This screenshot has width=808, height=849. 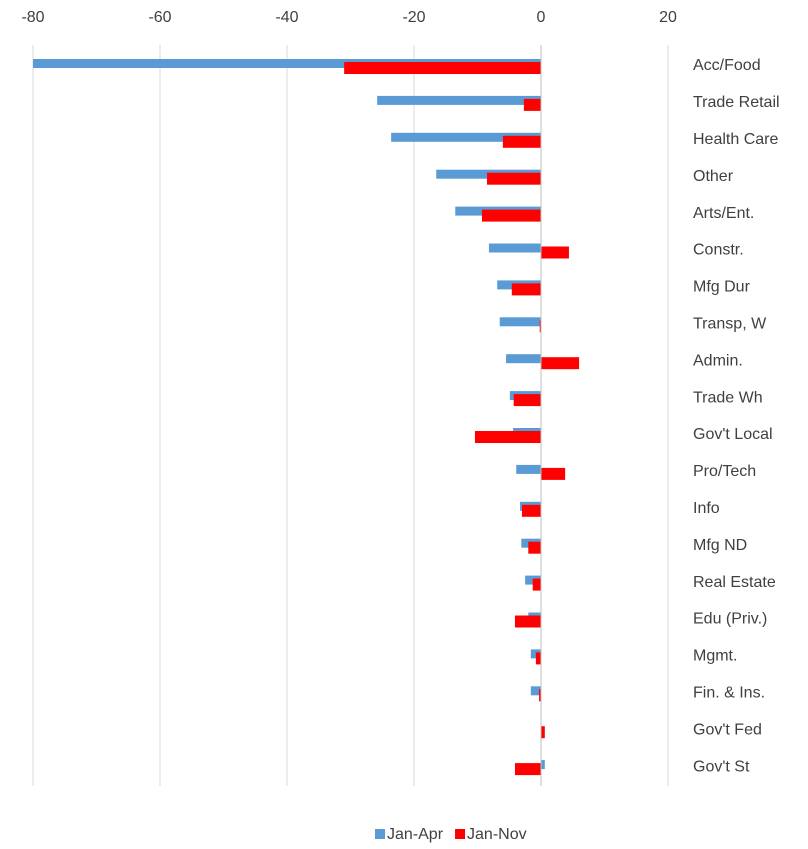 What do you see at coordinates (727, 729) in the screenshot?
I see `category-label: Gov't Fed` at bounding box center [727, 729].